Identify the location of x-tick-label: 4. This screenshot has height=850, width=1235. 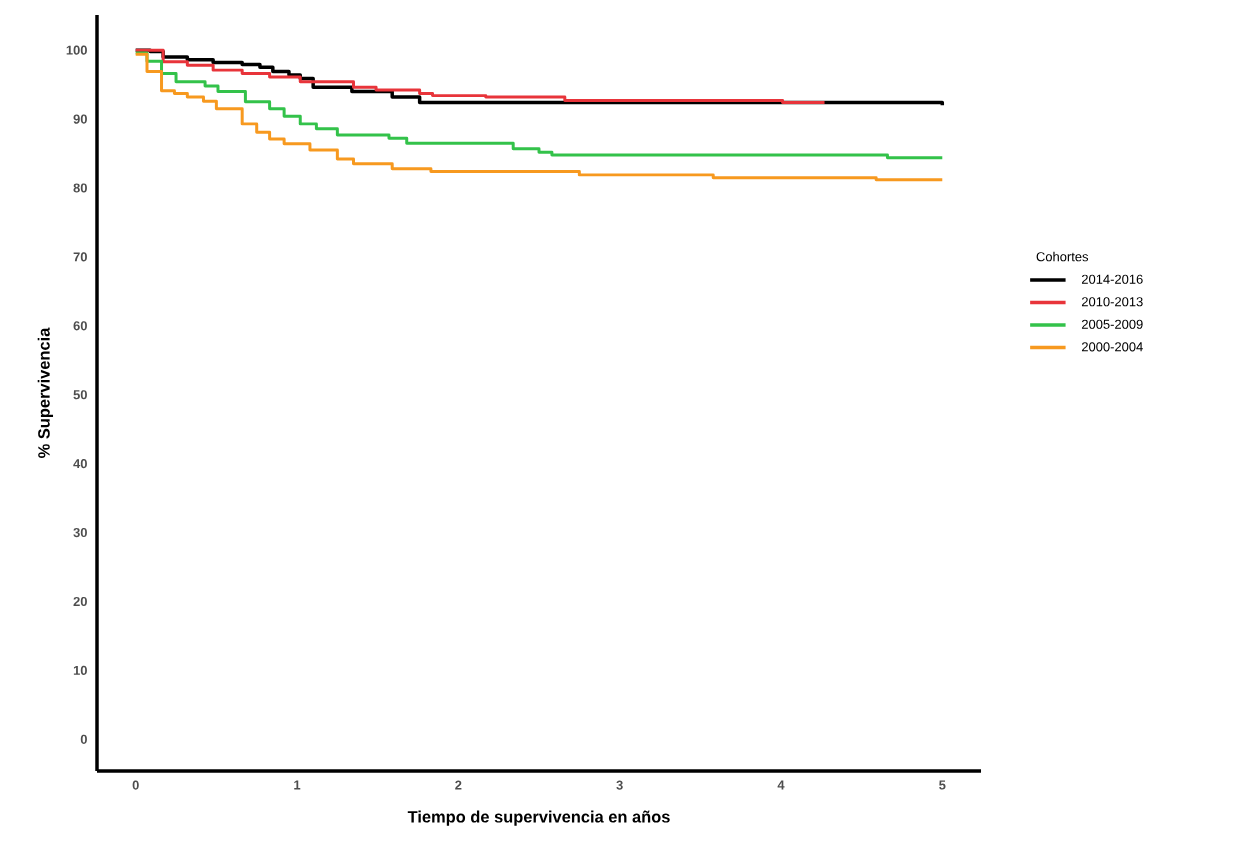
(781, 785).